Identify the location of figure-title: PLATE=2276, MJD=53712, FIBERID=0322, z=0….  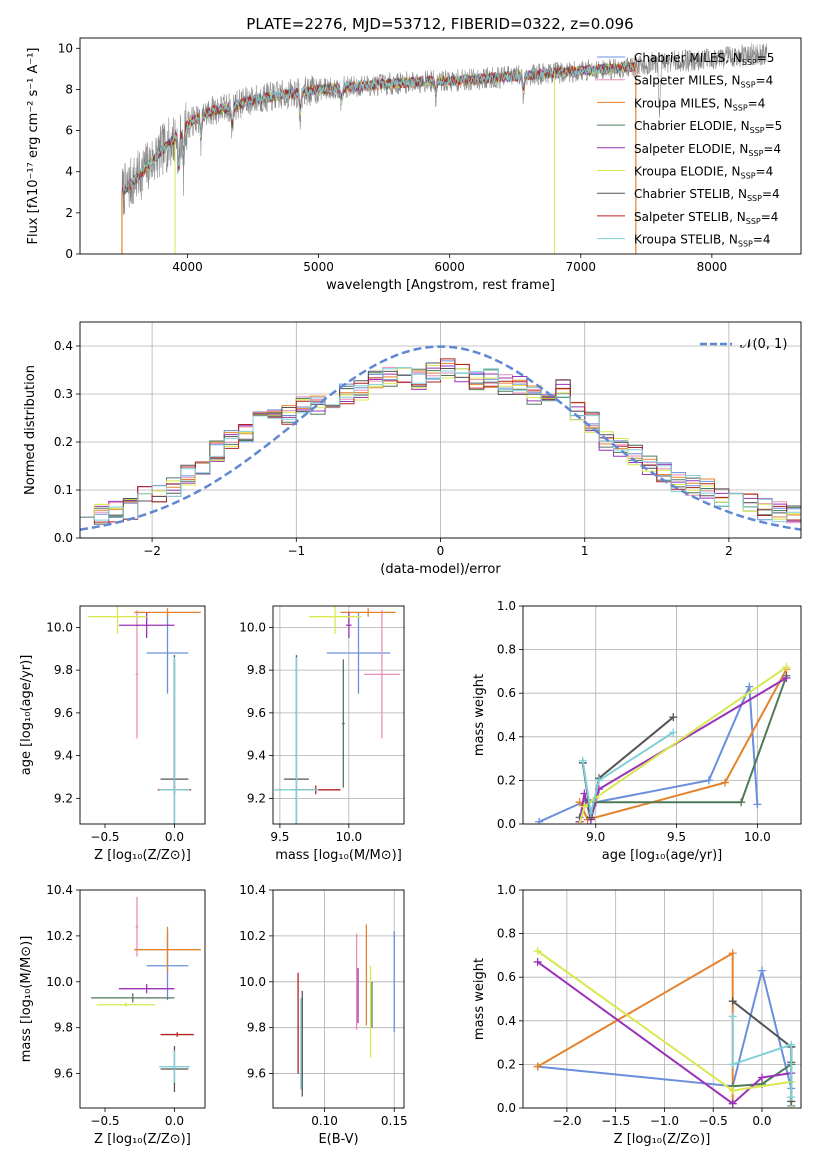
(439, 24).